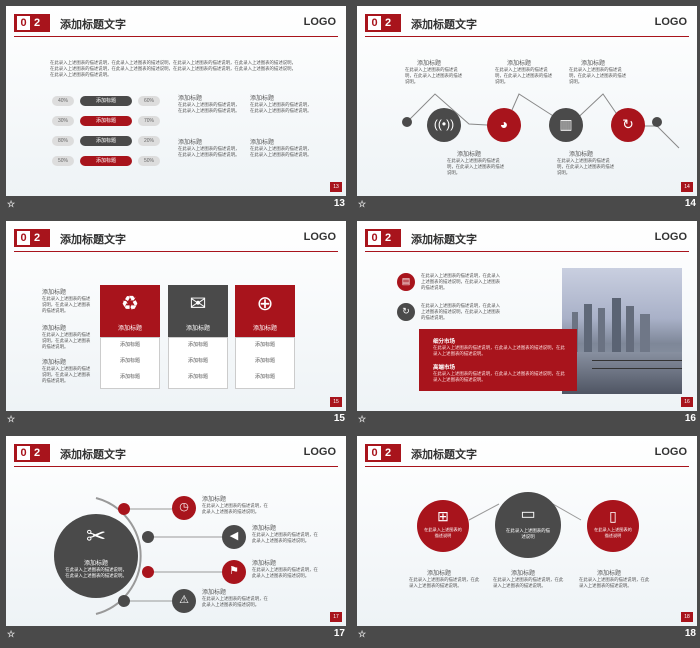 The image size is (700, 648). Describe the element at coordinates (149, 101) in the screenshot. I see `bar-right-pct: 60%` at that location.